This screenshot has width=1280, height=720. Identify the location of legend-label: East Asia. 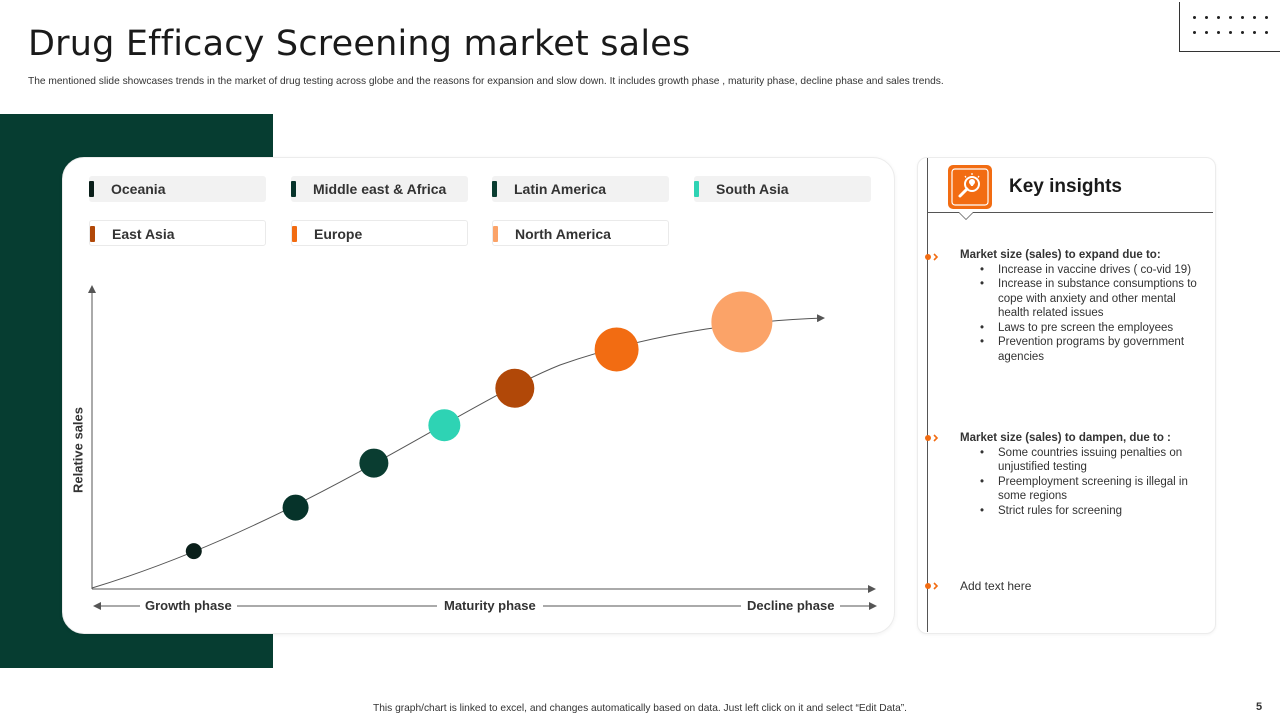
(143, 234).